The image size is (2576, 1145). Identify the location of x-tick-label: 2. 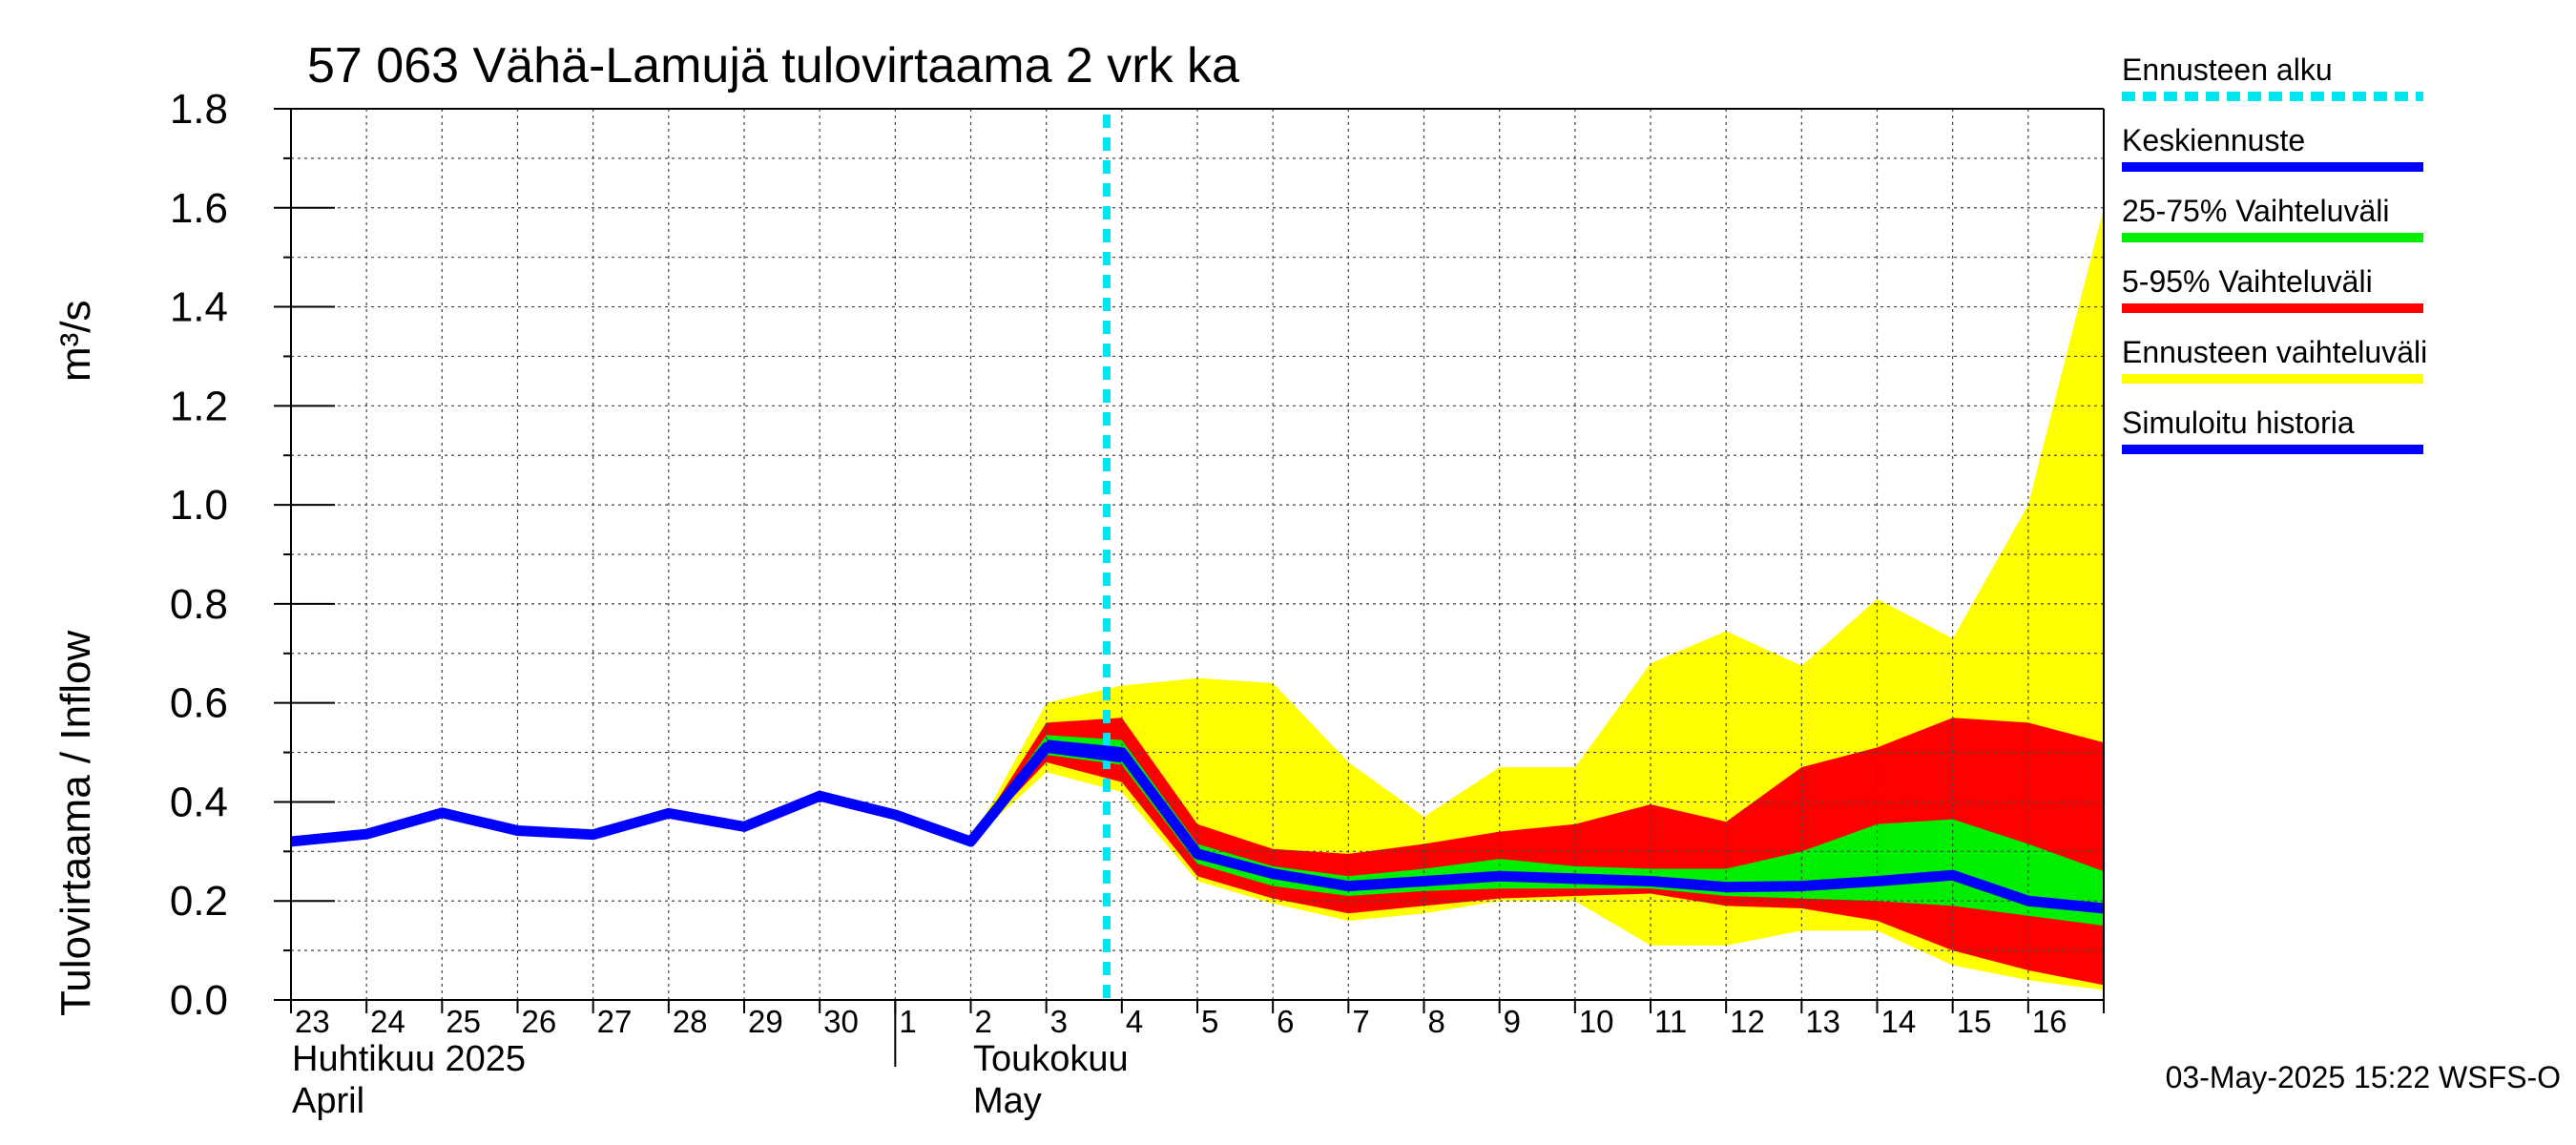
(983, 1022).